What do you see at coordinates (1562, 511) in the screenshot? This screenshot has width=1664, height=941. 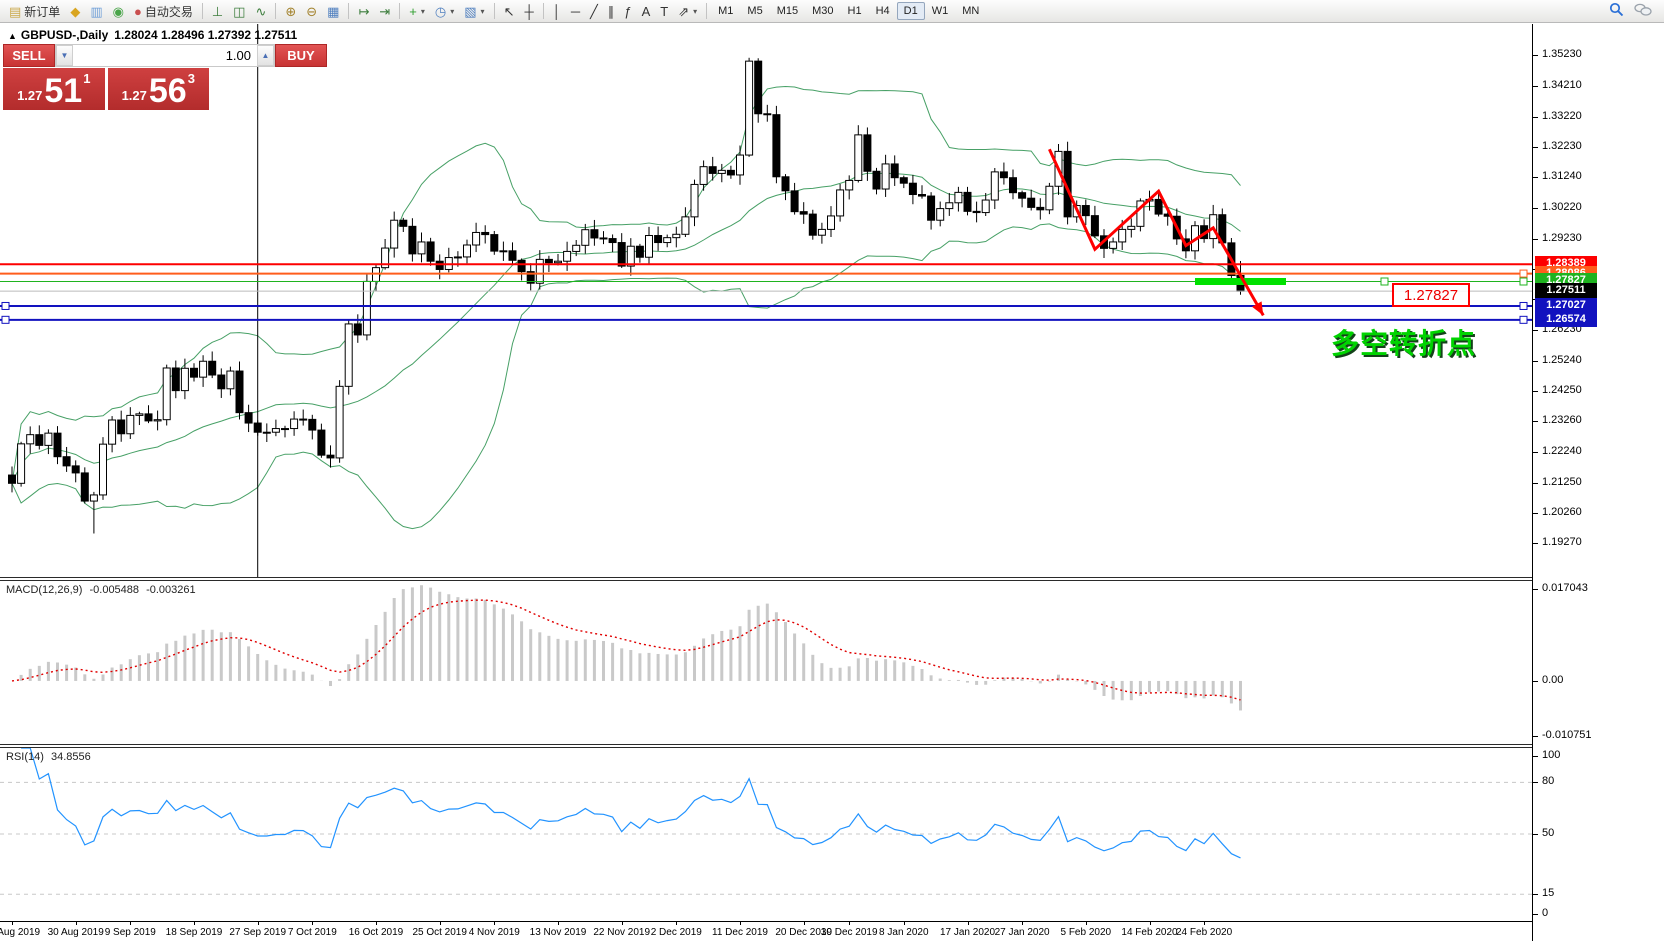 I see `price-tick-label: 1.20260` at bounding box center [1562, 511].